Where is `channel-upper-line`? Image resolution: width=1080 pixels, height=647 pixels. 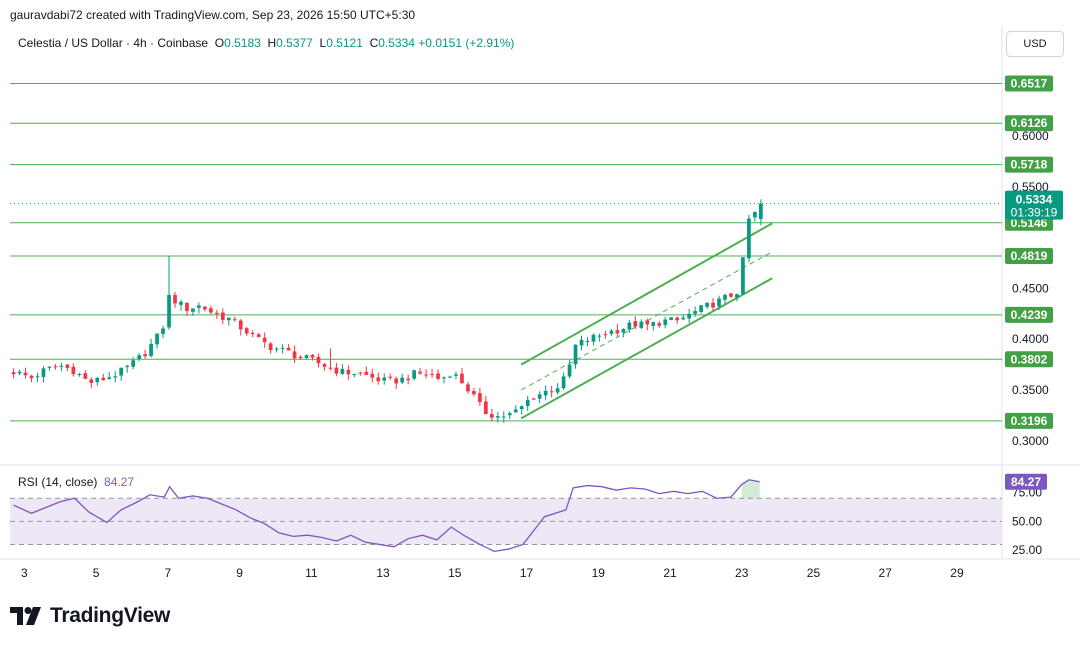
channel-upper-line is located at coordinates (646, 294).